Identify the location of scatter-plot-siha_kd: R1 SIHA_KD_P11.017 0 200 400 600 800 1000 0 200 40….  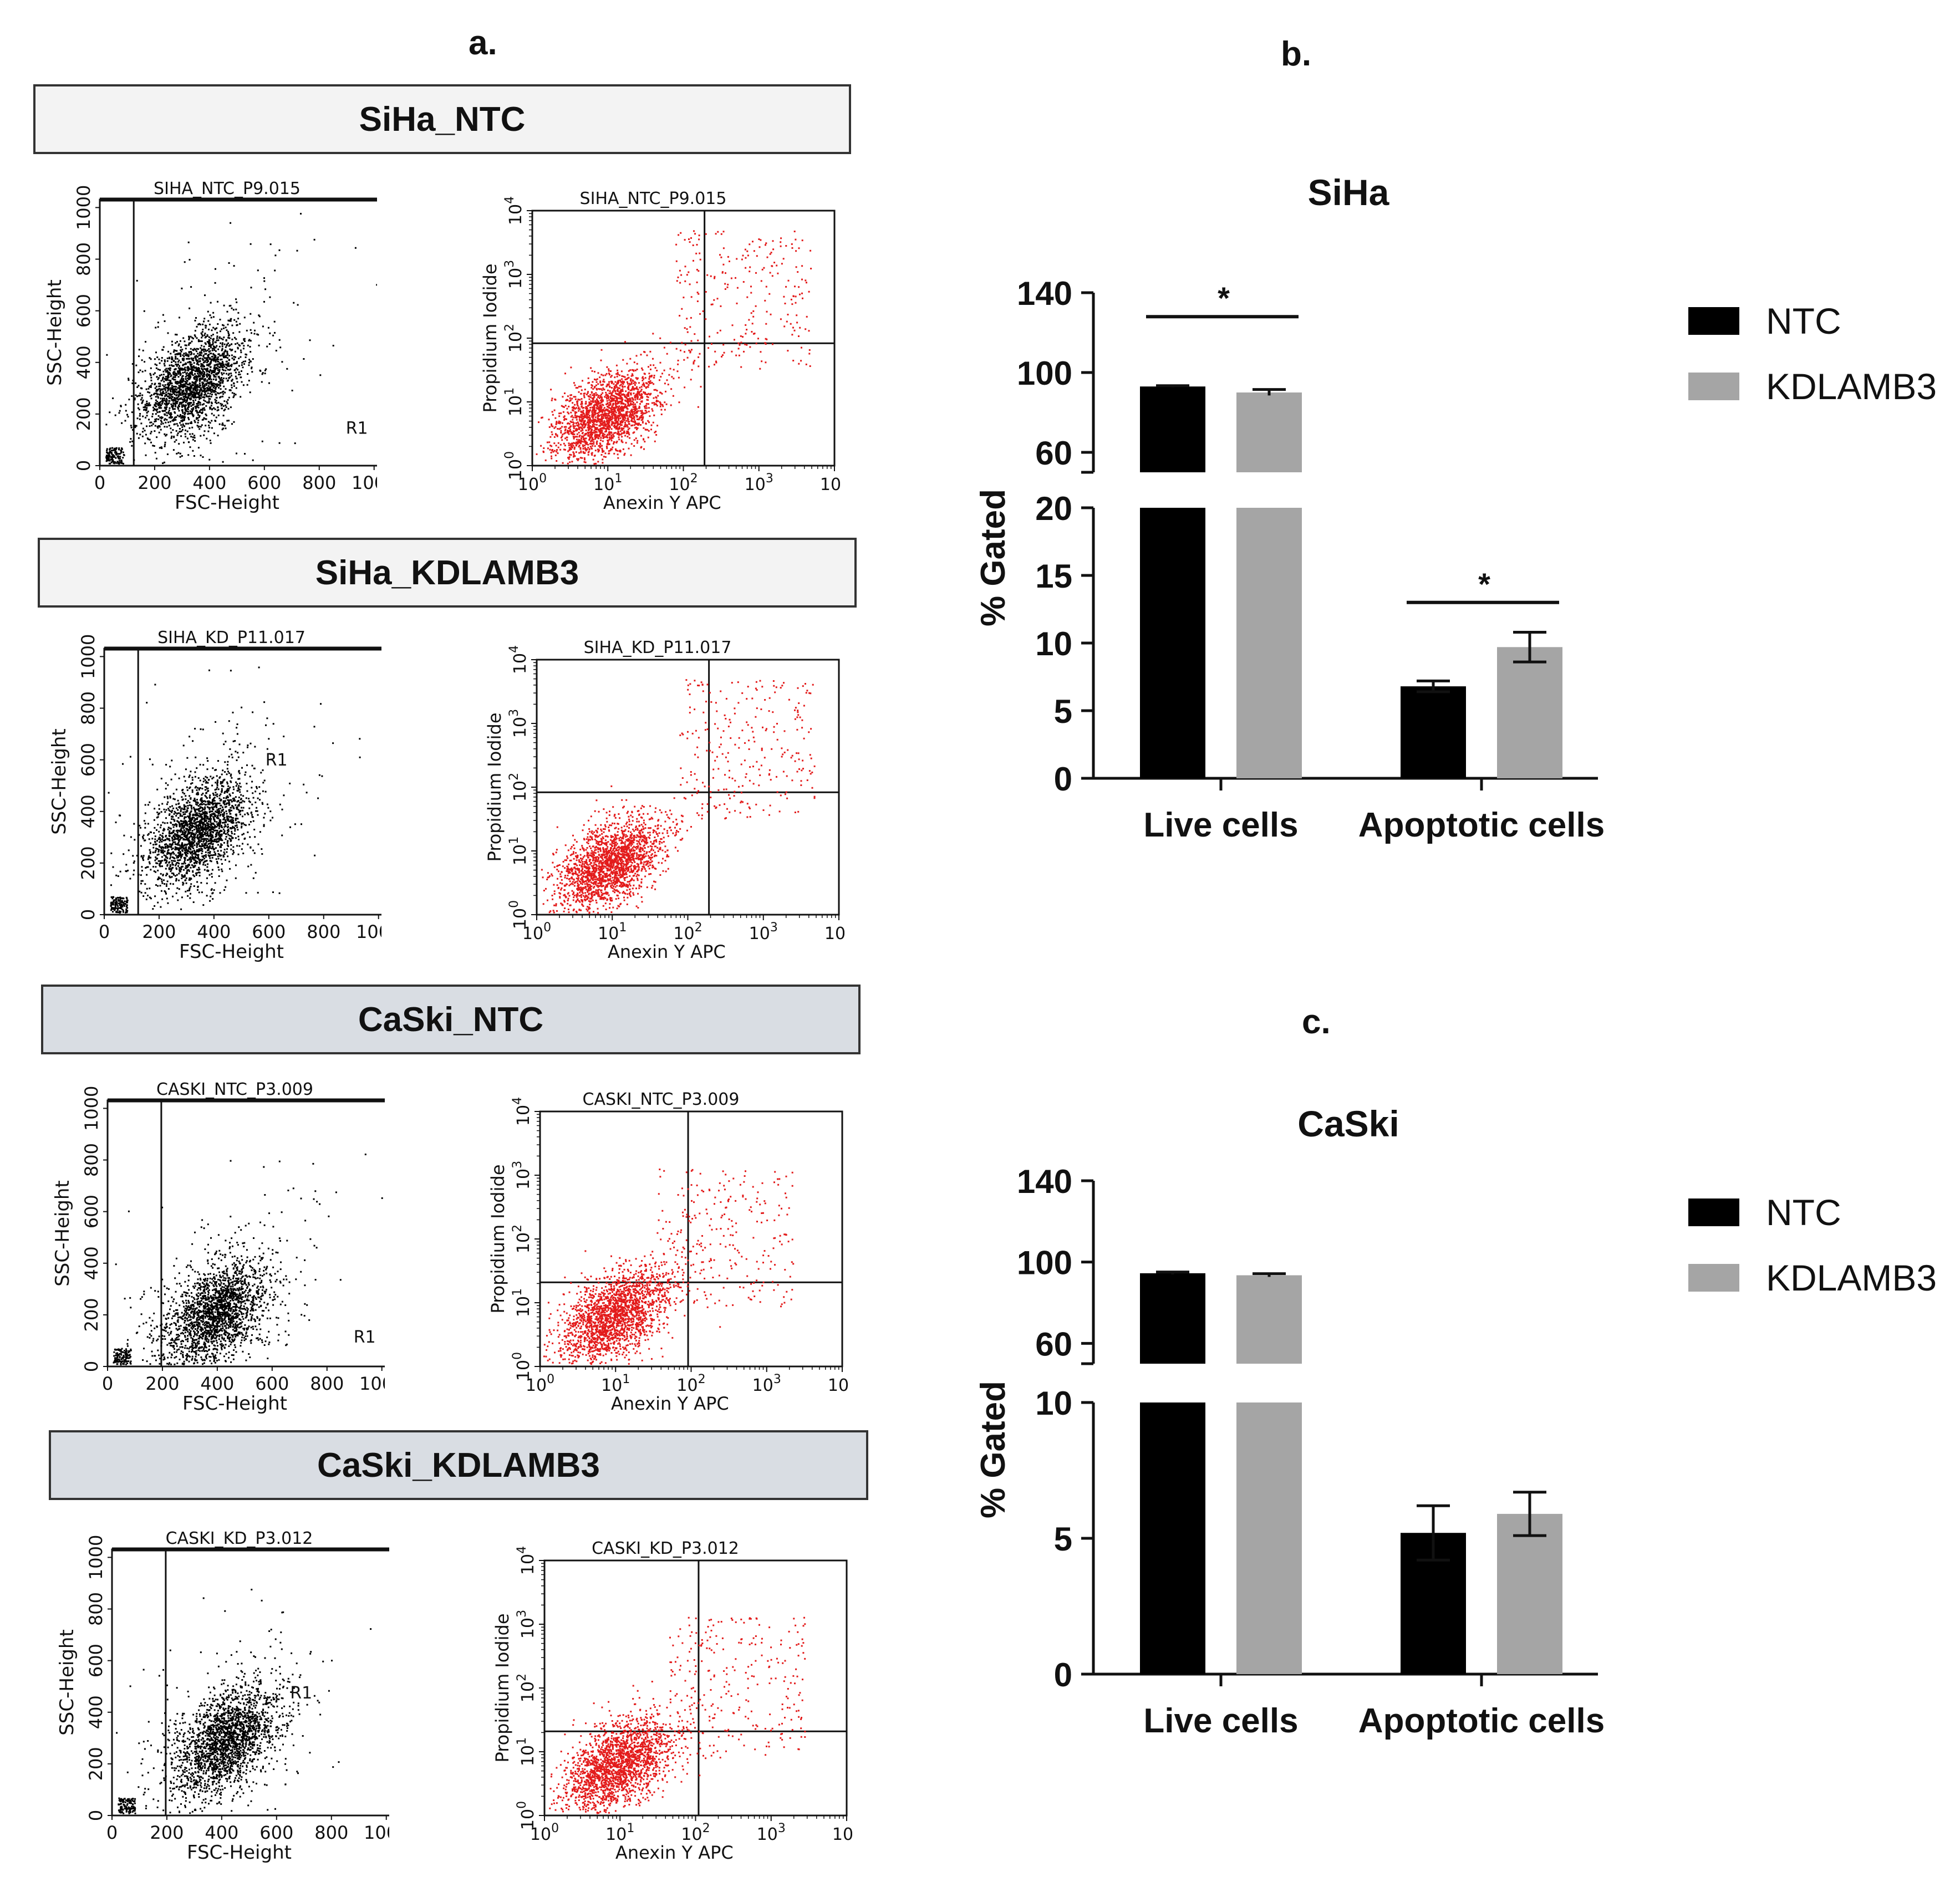
(215, 796).